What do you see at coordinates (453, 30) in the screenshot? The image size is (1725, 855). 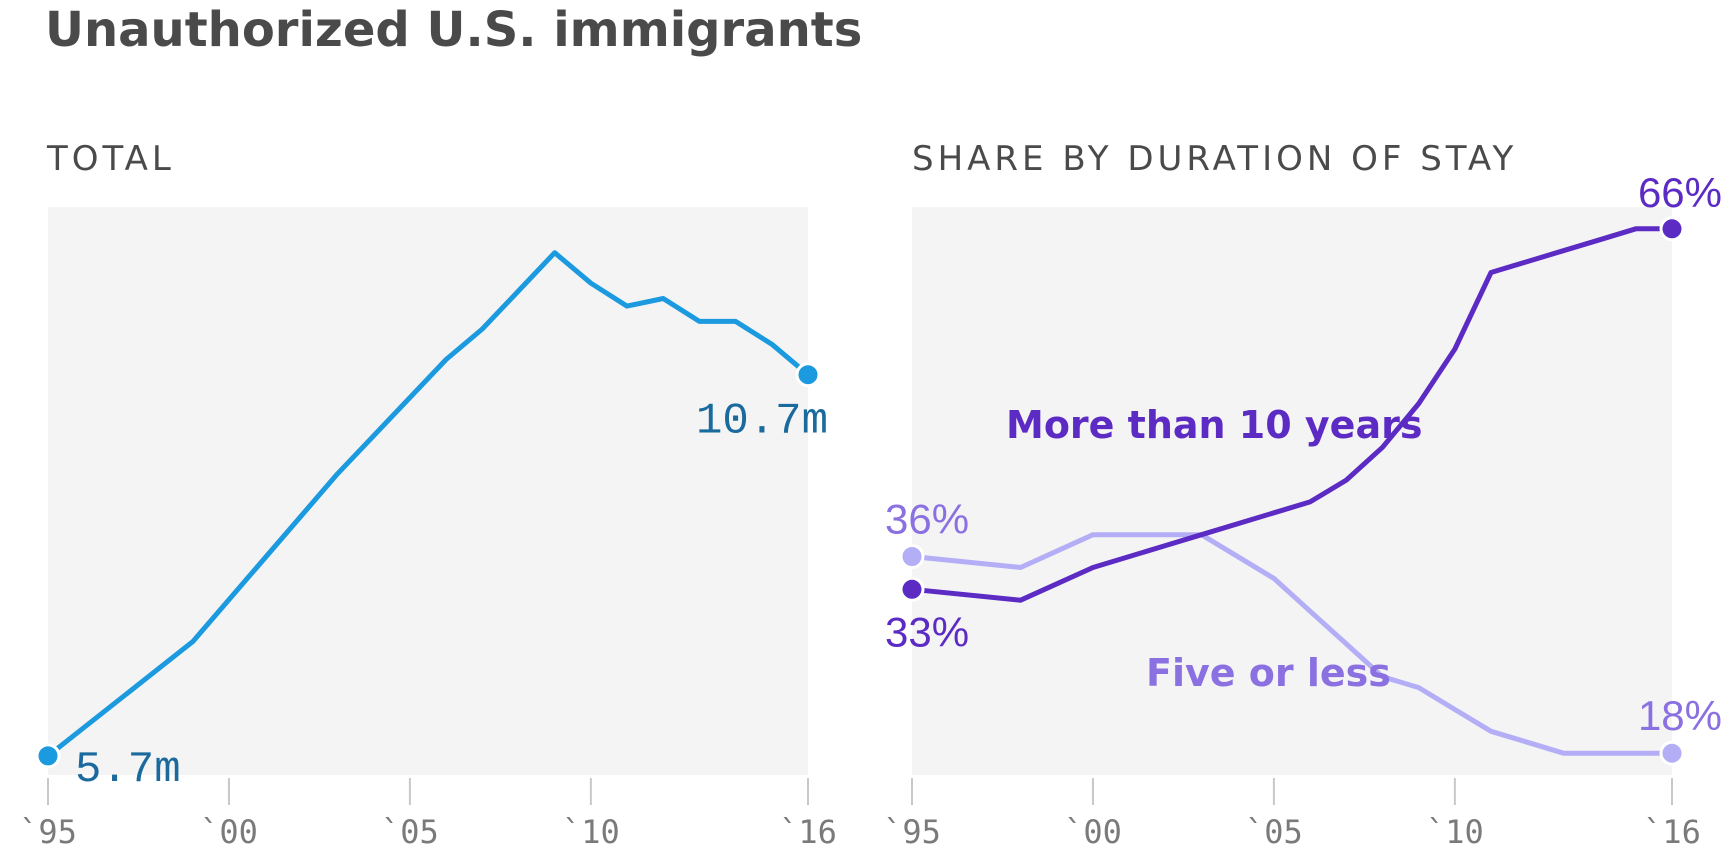 I see `chart-title: Unauthorized U.S. immigrants` at bounding box center [453, 30].